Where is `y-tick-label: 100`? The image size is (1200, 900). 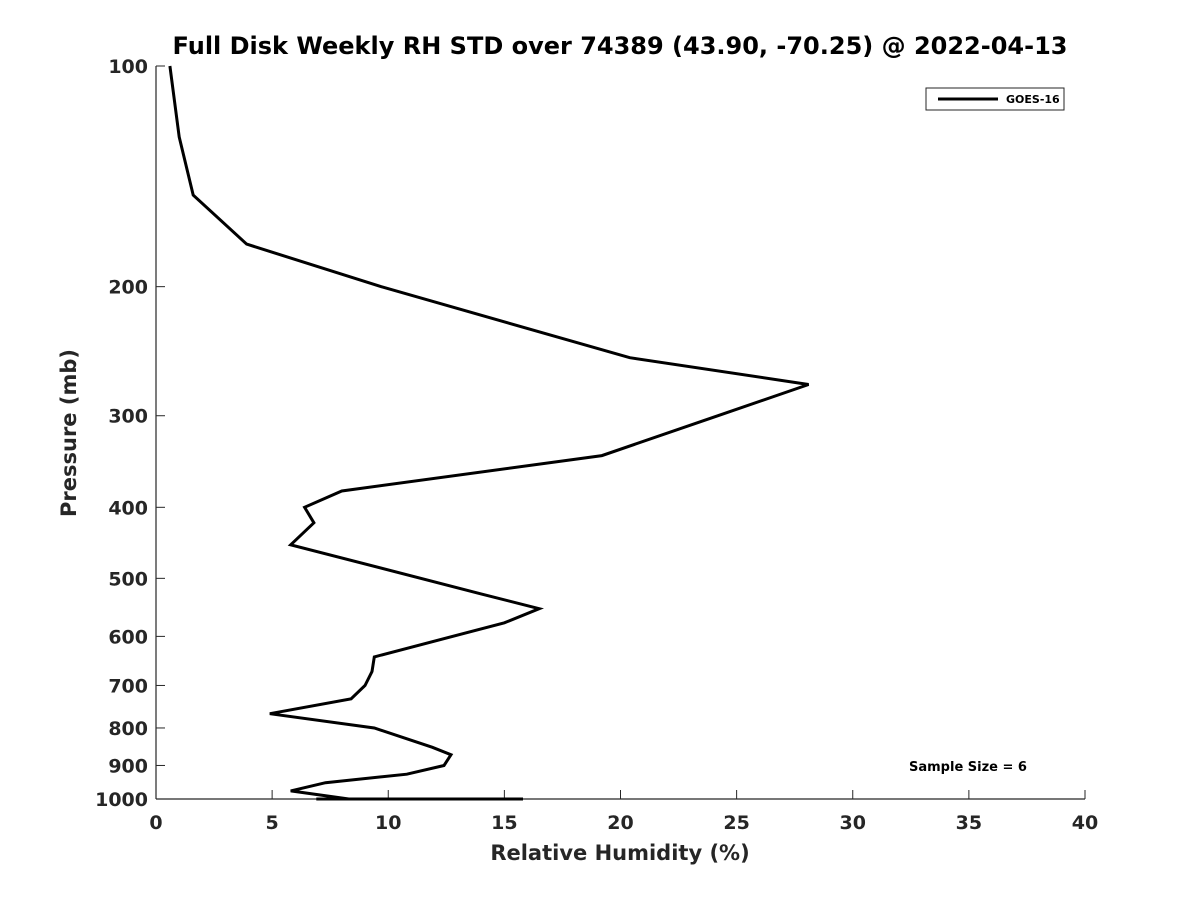
y-tick-label: 100 is located at coordinates (128, 67).